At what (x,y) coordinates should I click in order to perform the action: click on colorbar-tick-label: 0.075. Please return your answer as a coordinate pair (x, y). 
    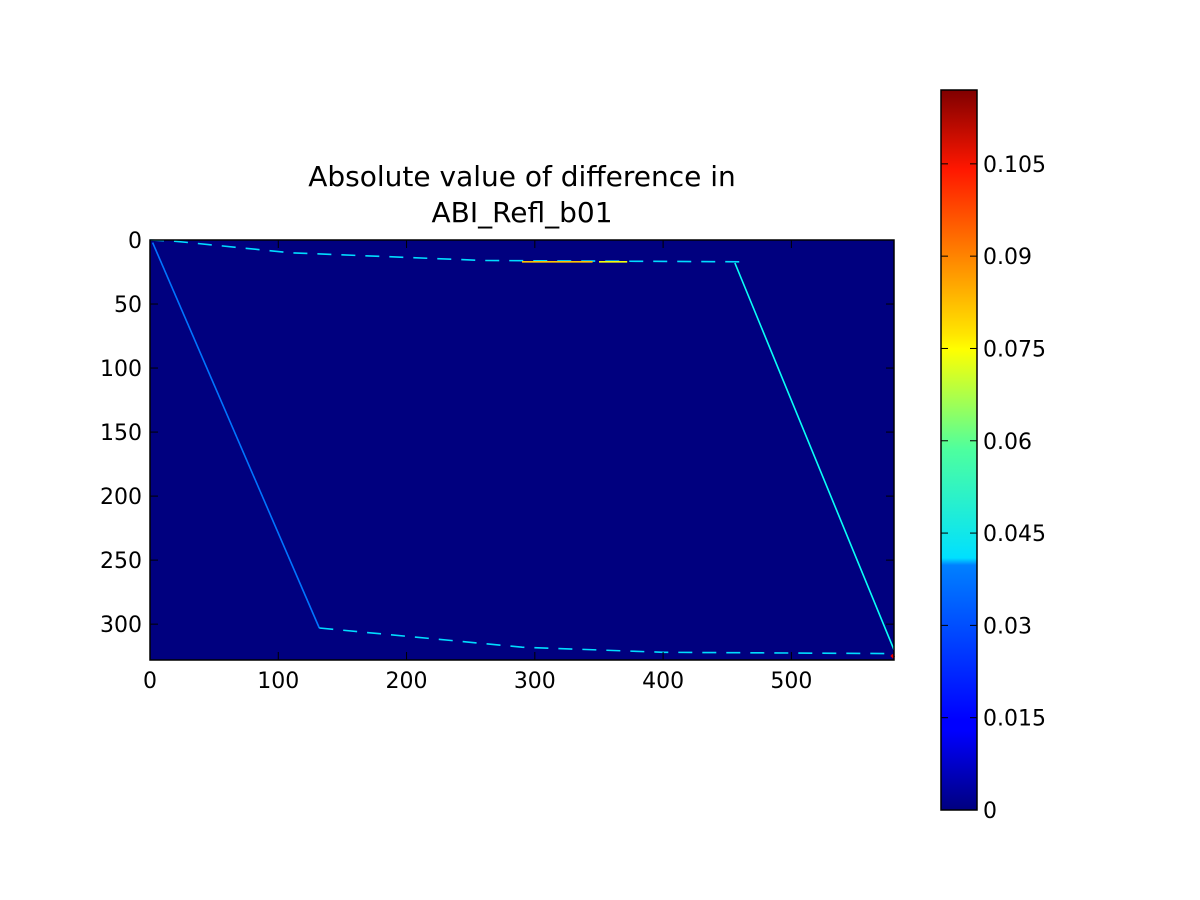
    Looking at the image, I should click on (1014, 349).